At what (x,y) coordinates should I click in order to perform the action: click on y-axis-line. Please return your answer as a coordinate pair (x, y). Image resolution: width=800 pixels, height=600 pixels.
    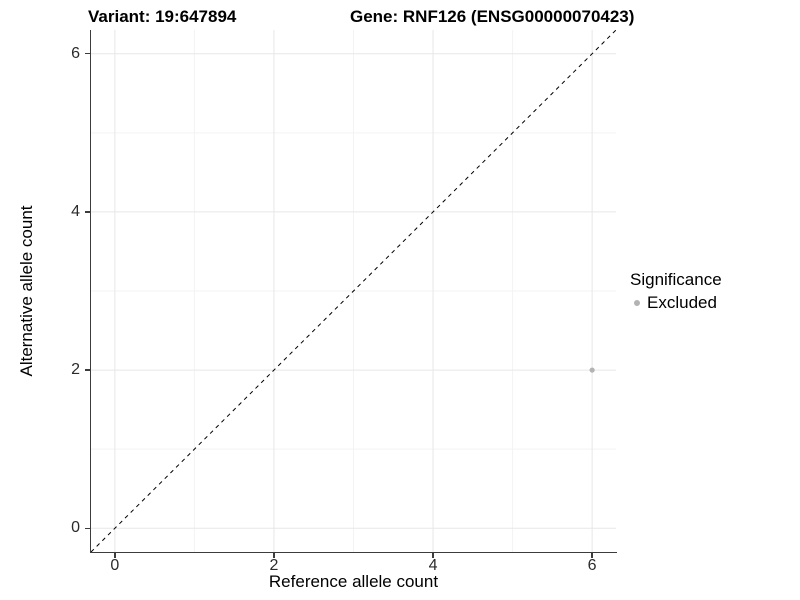
    Looking at the image, I should click on (90, 291).